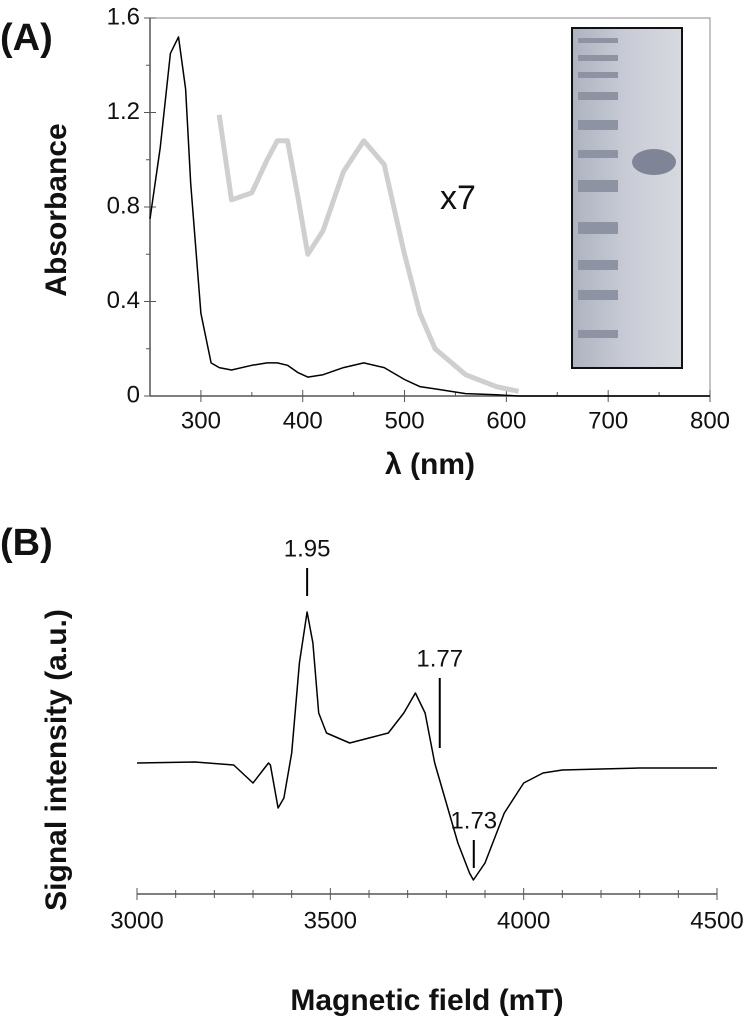 The image size is (750, 1029). What do you see at coordinates (627, 188) in the screenshot?
I see `gel-bands` at bounding box center [627, 188].